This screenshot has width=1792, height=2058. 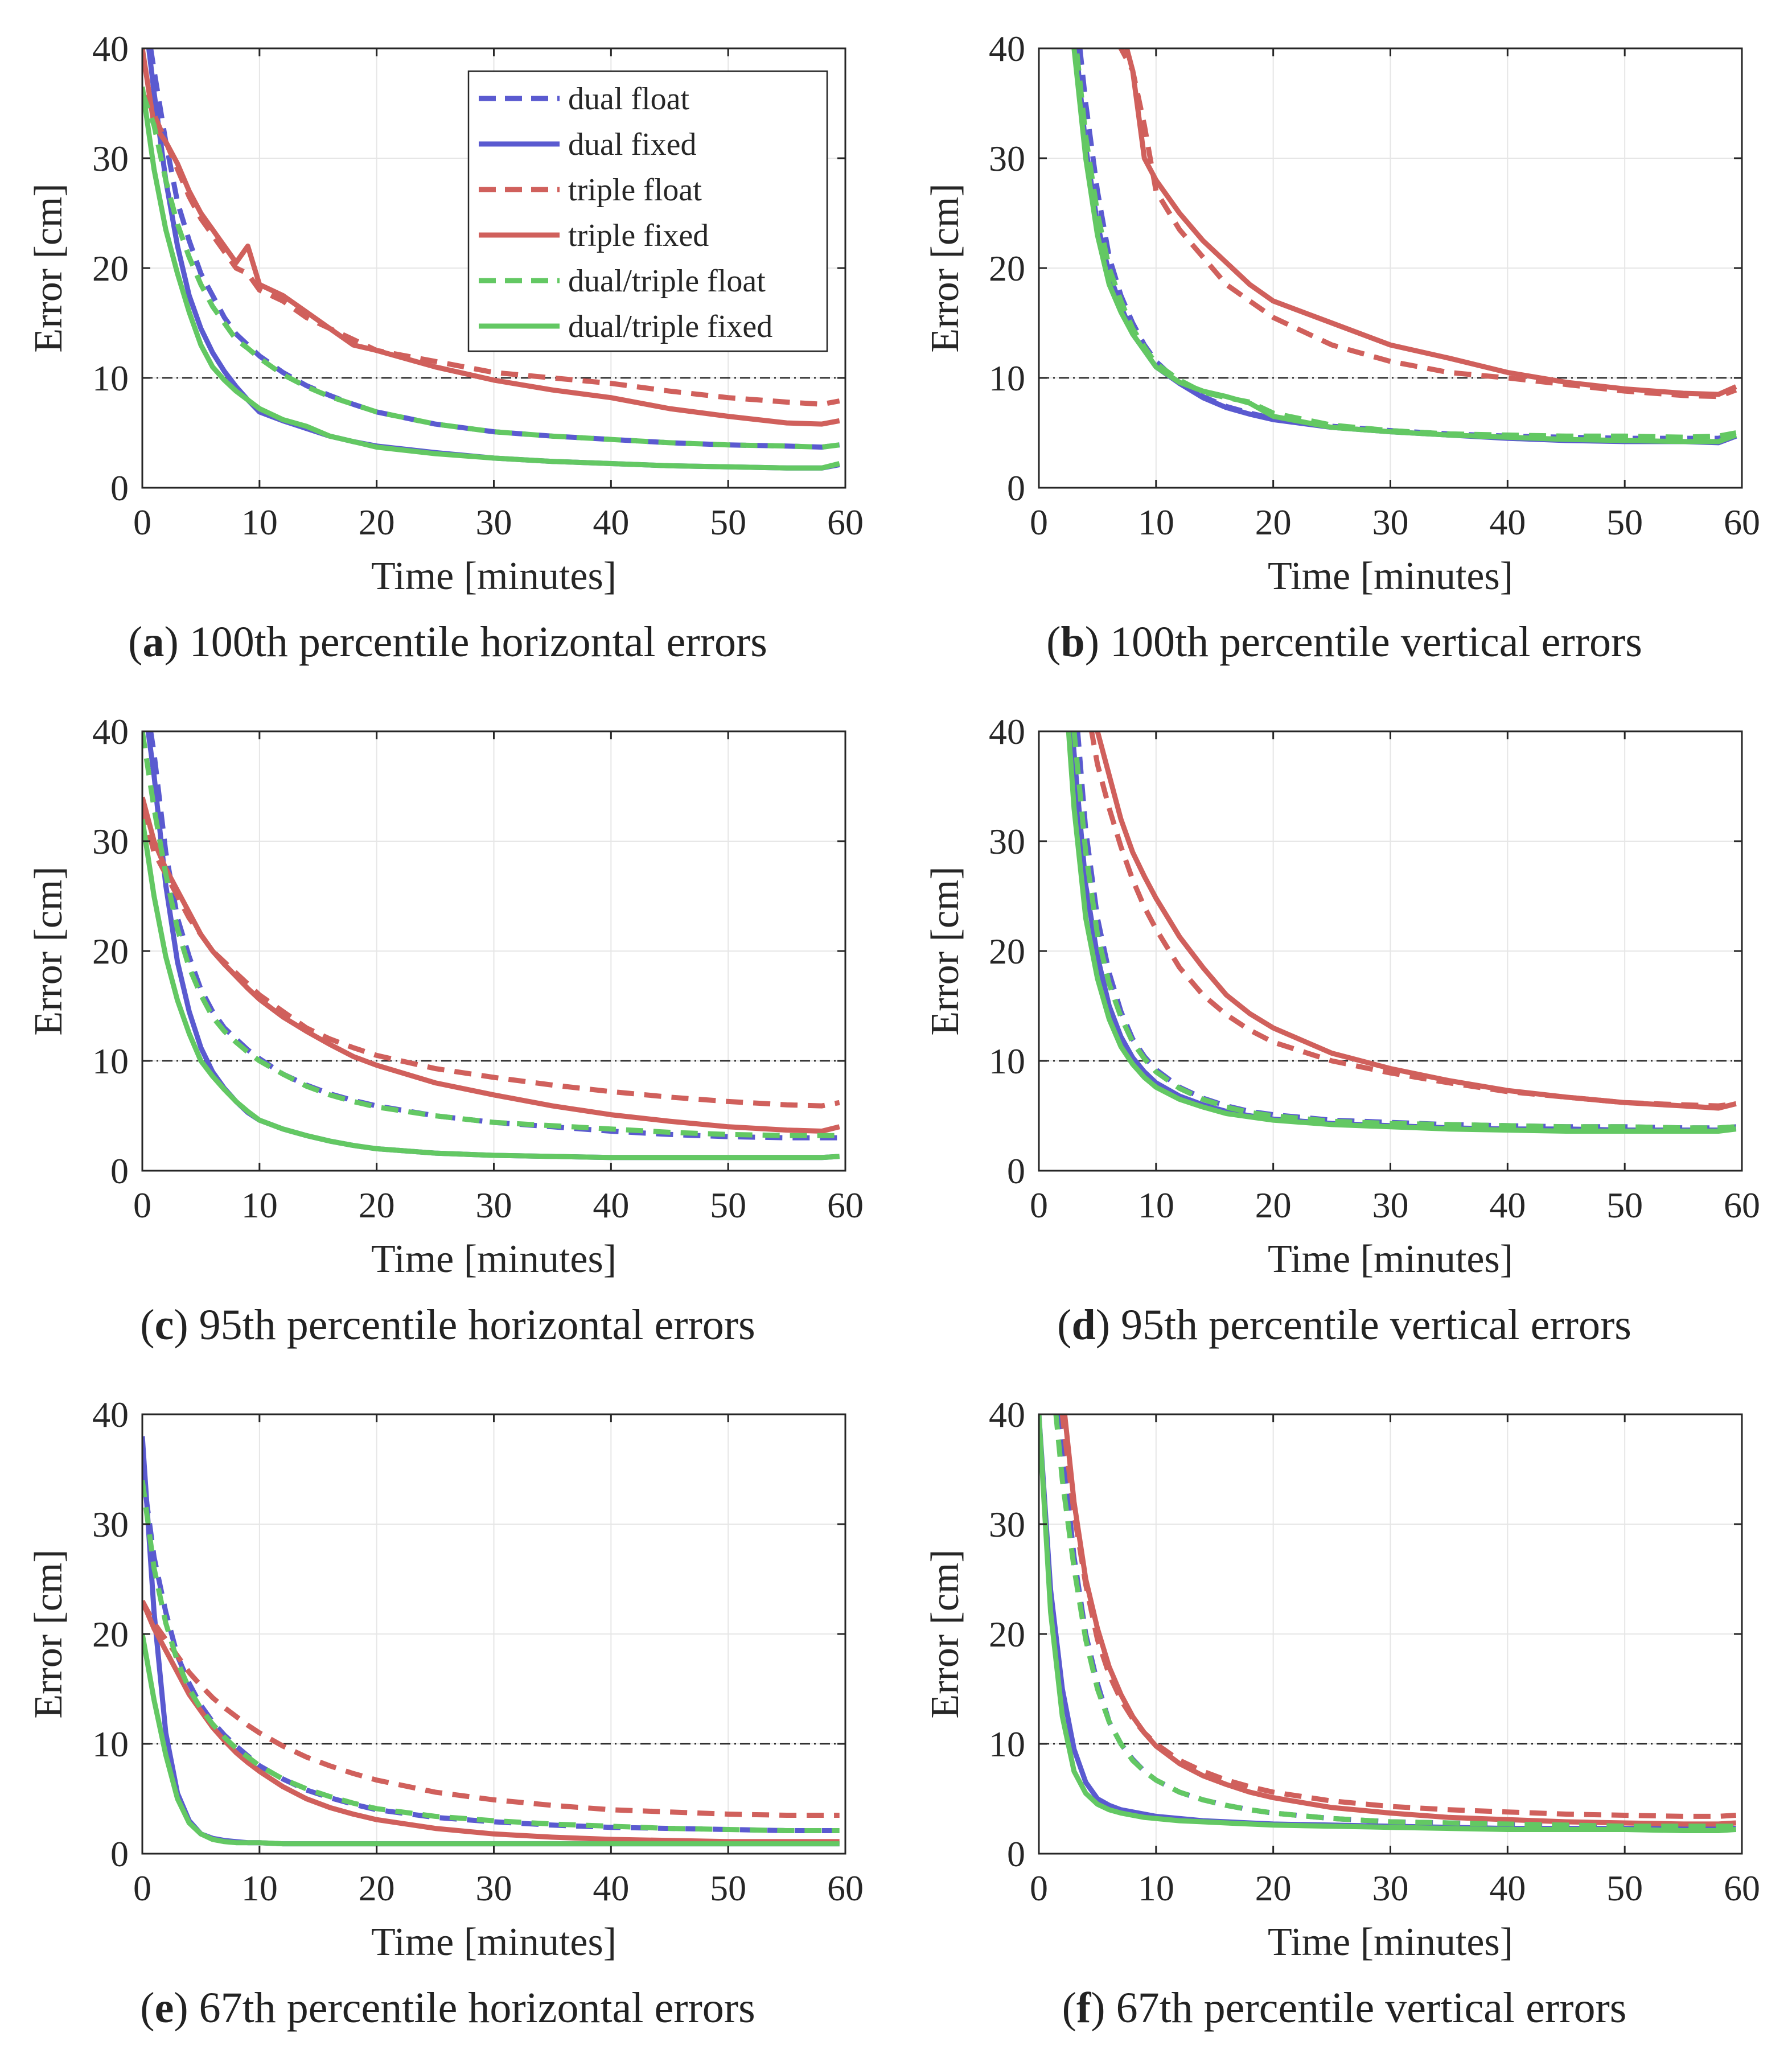 I want to click on series-line-dual-float, so click(x=494, y=249).